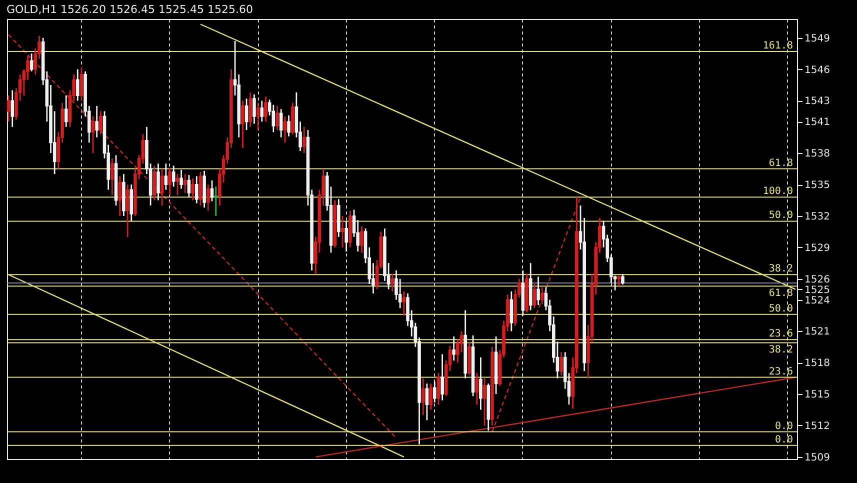  I want to click on y-tick-label: 1541, so click(817, 122).